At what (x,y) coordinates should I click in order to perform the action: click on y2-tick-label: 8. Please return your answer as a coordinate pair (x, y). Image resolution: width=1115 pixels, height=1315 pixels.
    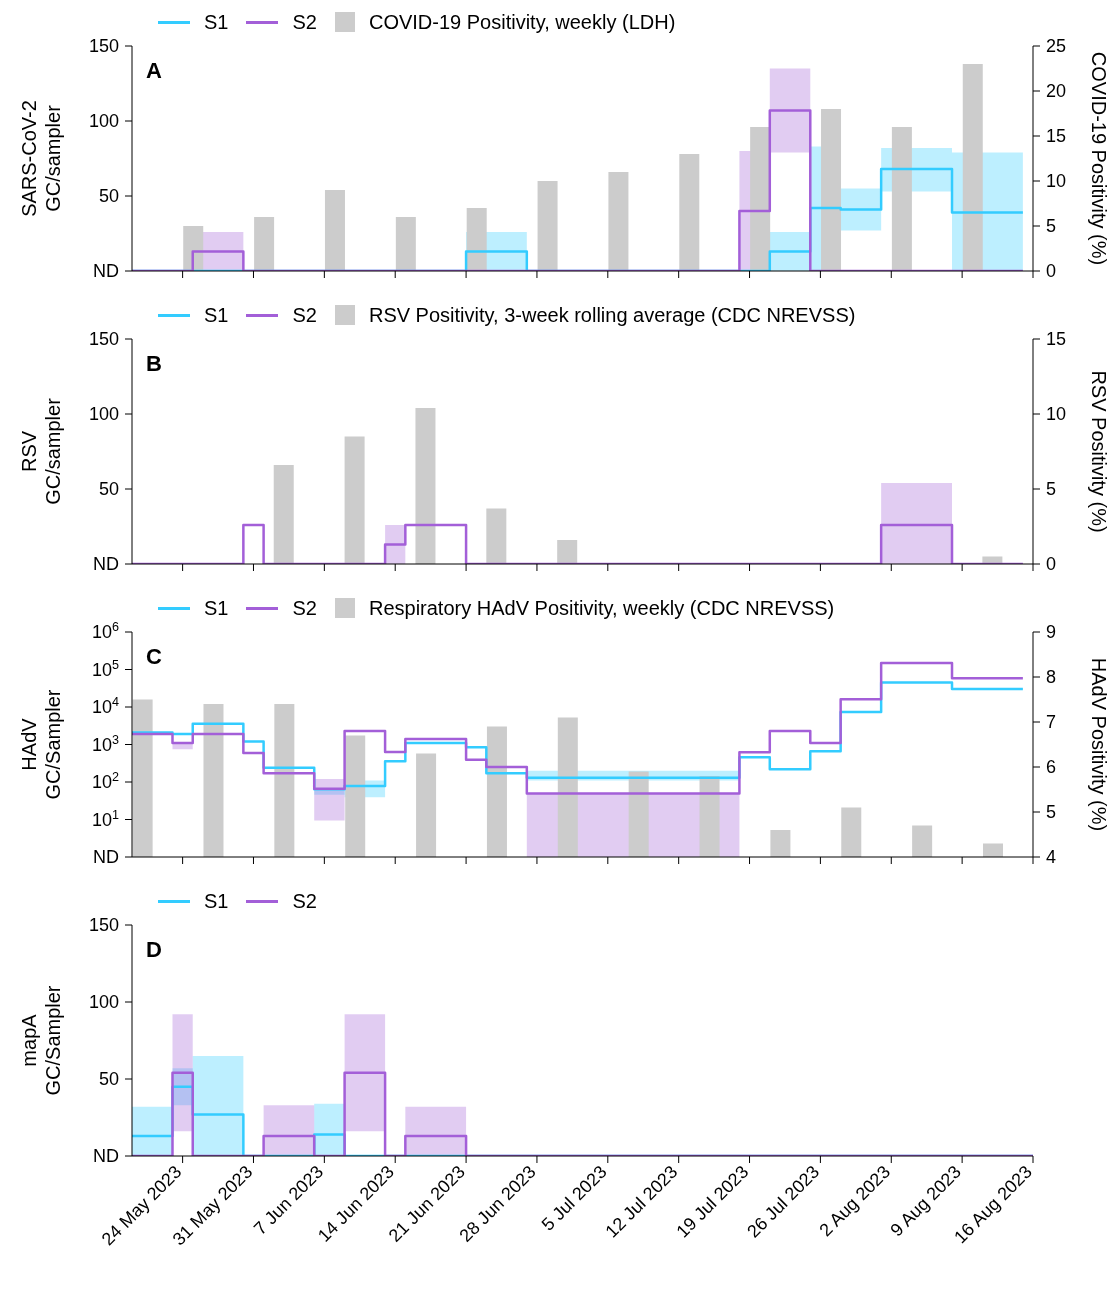
    Looking at the image, I should click on (1051, 677).